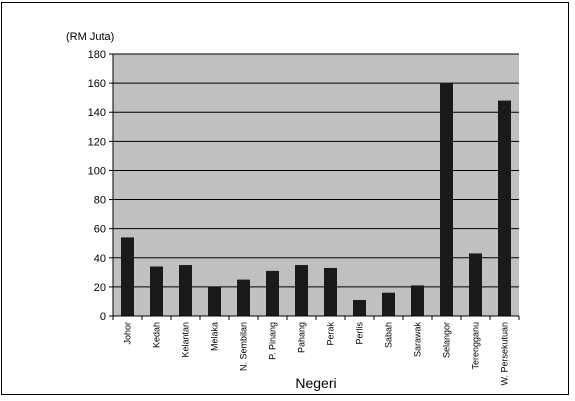 Image resolution: width=575 pixels, height=401 pixels. Describe the element at coordinates (186, 340) in the screenshot. I see `x-tick-label: Kelantan` at that location.